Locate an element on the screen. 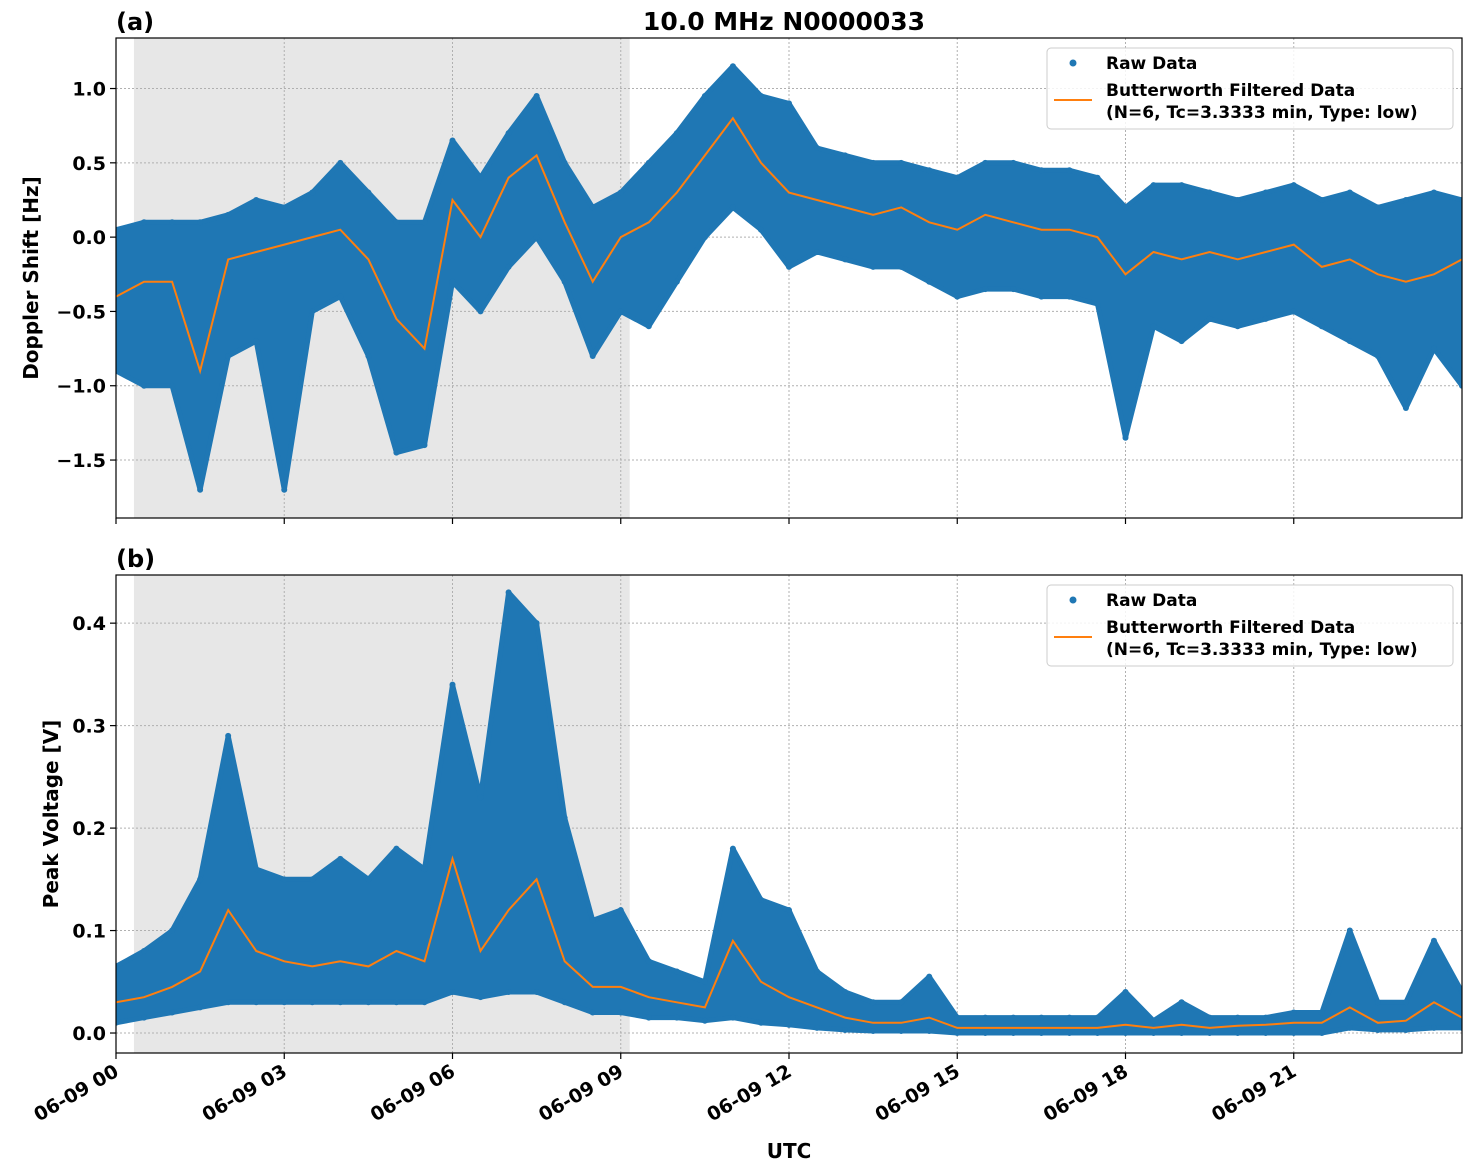  legend-box is located at coordinates (1250, 88).